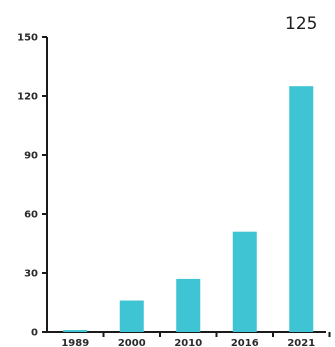 The width and height of the screenshot is (335, 347). What do you see at coordinates (188, 342) in the screenshot?
I see `x-tick-label-2010: 2010` at bounding box center [188, 342].